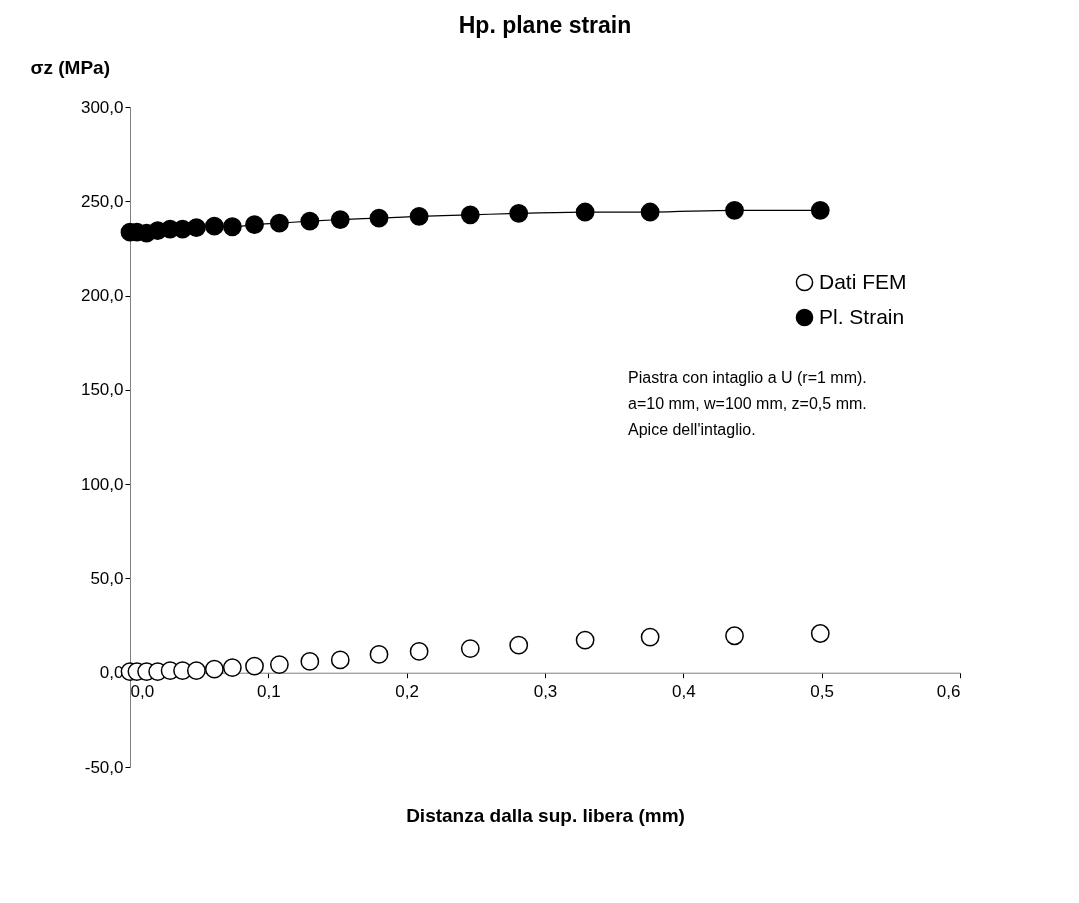 Image resolution: width=1079 pixels, height=903 pixels. What do you see at coordinates (407, 692) in the screenshot?
I see `x-tick-label: 0,2` at bounding box center [407, 692].